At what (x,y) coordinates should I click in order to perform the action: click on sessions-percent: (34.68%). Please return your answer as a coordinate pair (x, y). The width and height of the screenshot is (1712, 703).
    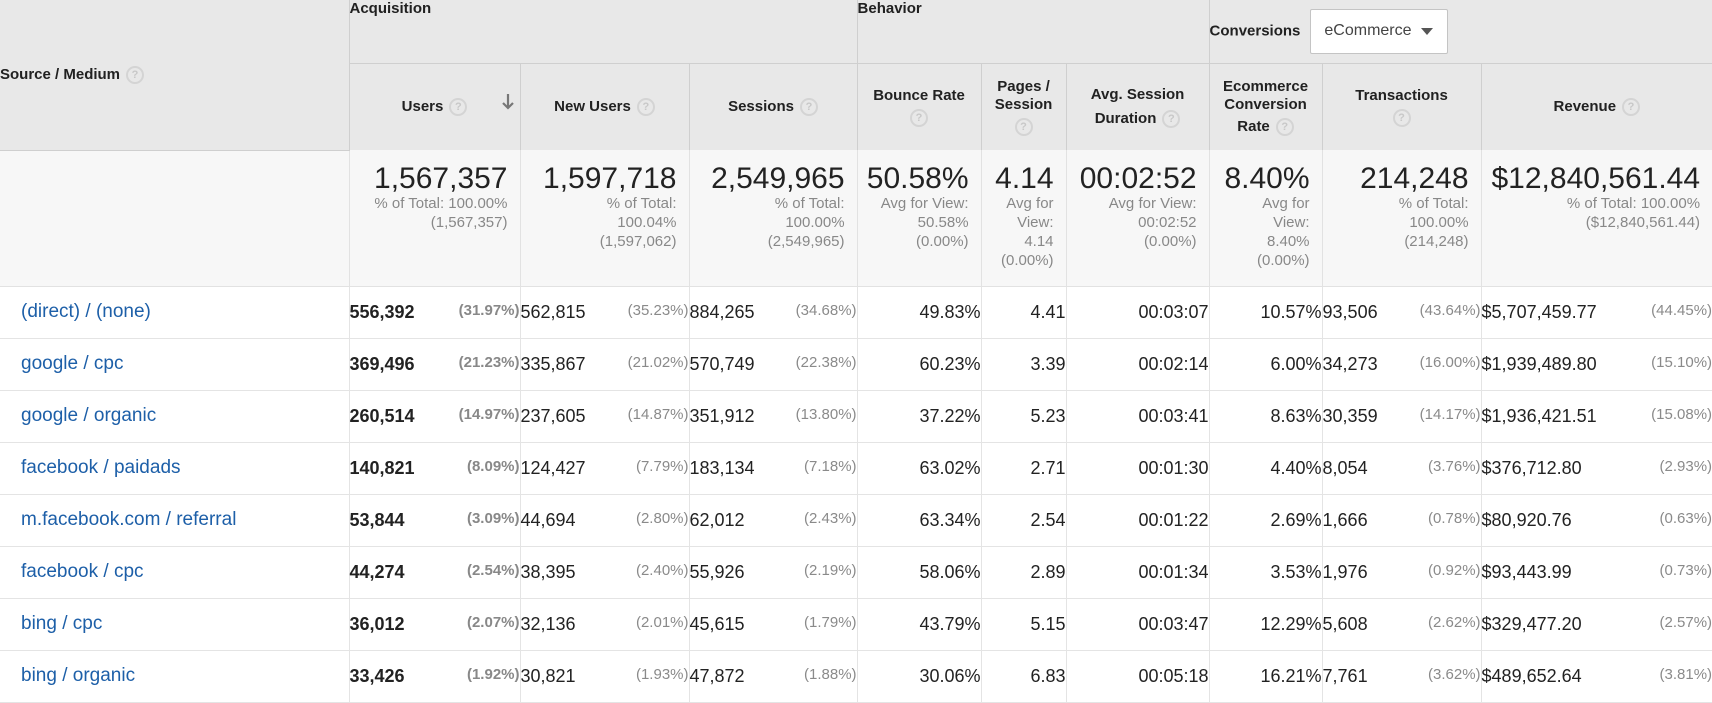
    Looking at the image, I should click on (826, 310).